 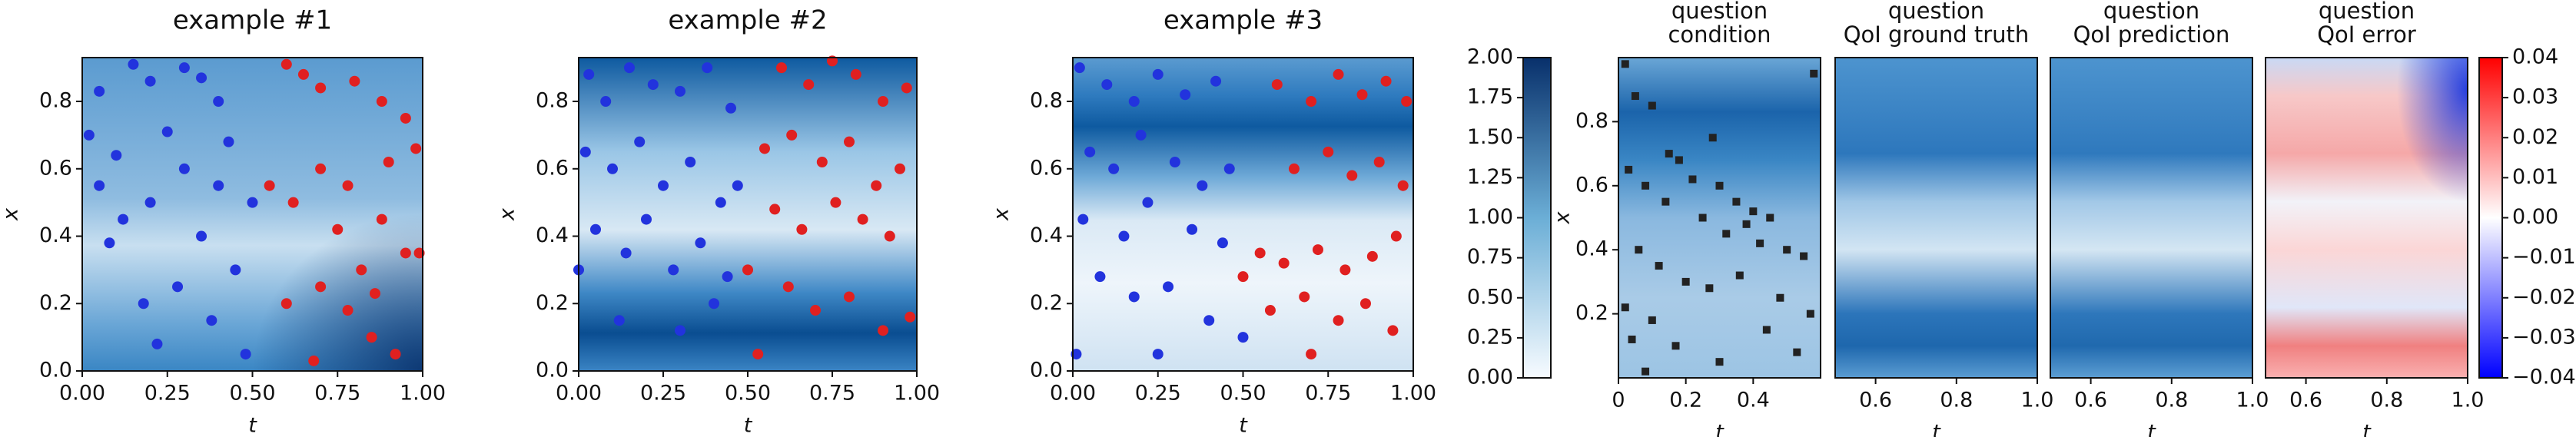 What do you see at coordinates (55, 303) in the screenshot?
I see `y-tick-label: 0.2` at bounding box center [55, 303].